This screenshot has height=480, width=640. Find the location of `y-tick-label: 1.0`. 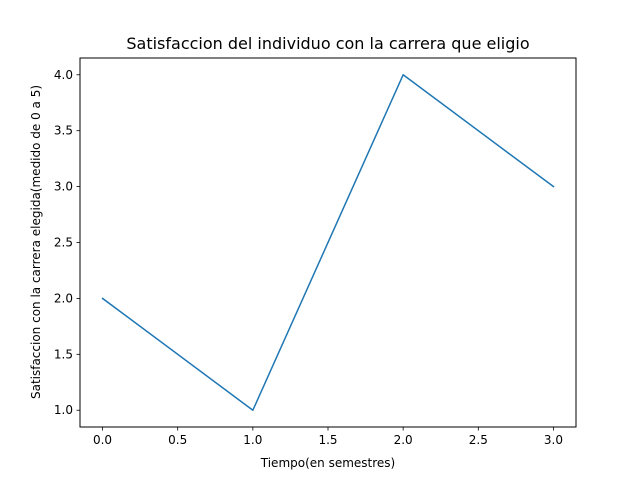

y-tick-label: 1.0 is located at coordinates (63, 410).